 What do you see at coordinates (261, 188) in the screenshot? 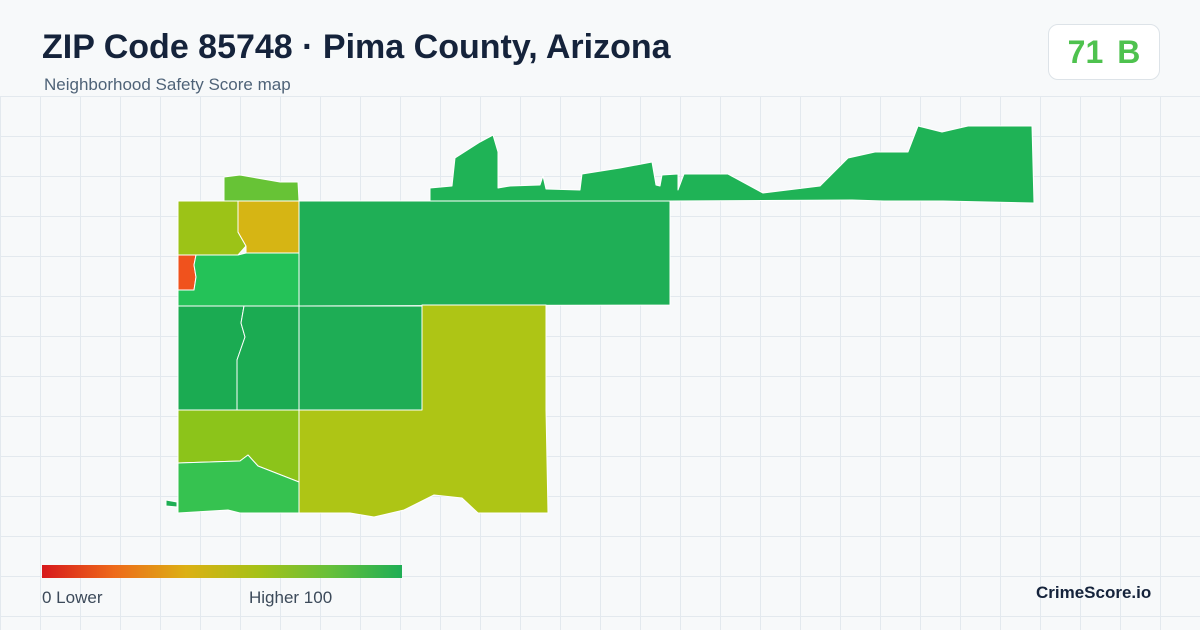
I see `map-area-small-north` at bounding box center [261, 188].